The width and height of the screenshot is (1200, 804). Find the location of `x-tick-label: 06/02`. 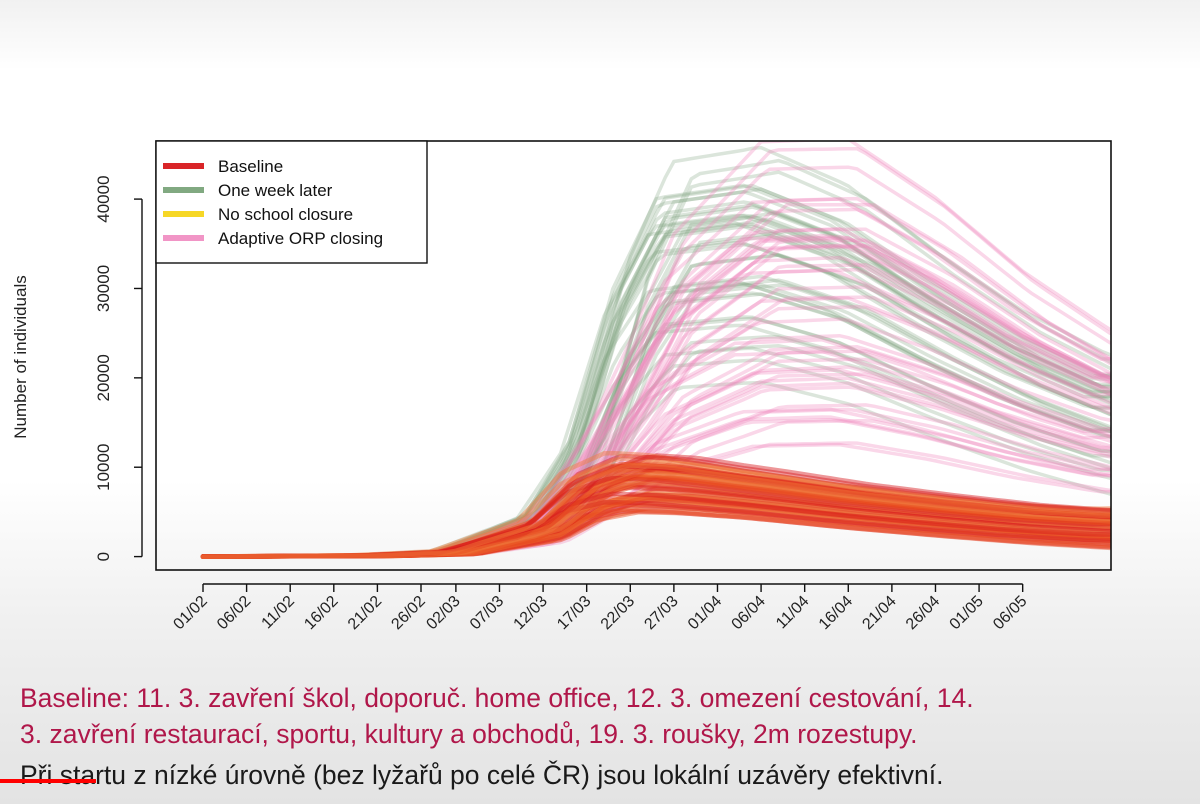

x-tick-label: 06/02 is located at coordinates (234, 613).